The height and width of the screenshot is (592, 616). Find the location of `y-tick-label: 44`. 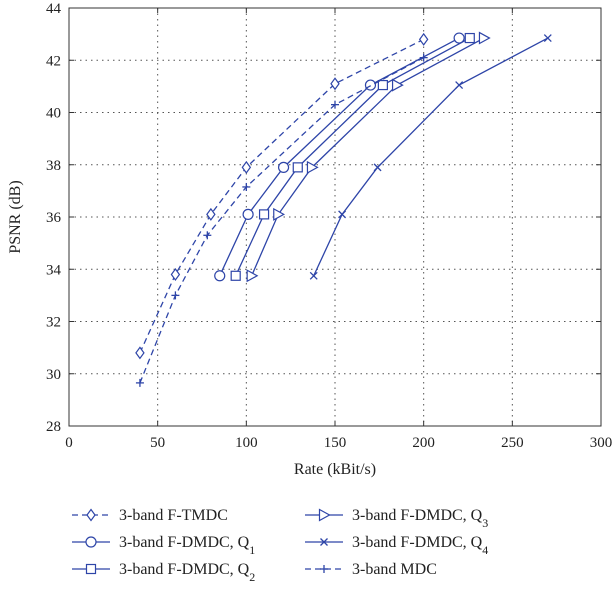

y-tick-label: 44 is located at coordinates (54, 9).